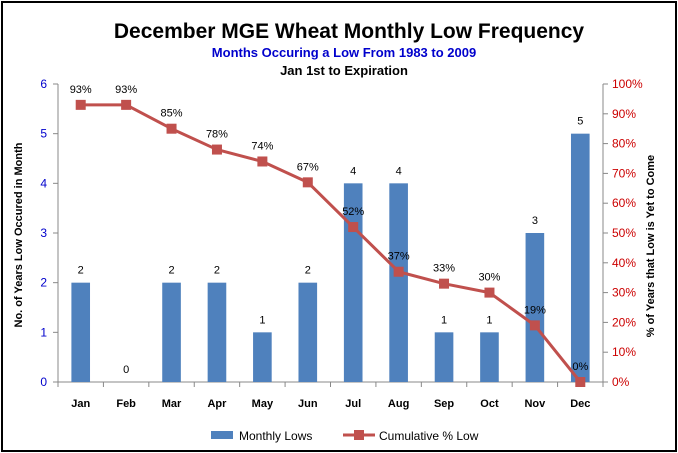 The height and width of the screenshot is (453, 678). Describe the element at coordinates (19, 234) in the screenshot. I see `y-axis-title: No. of Years Low Occured in Month` at that location.